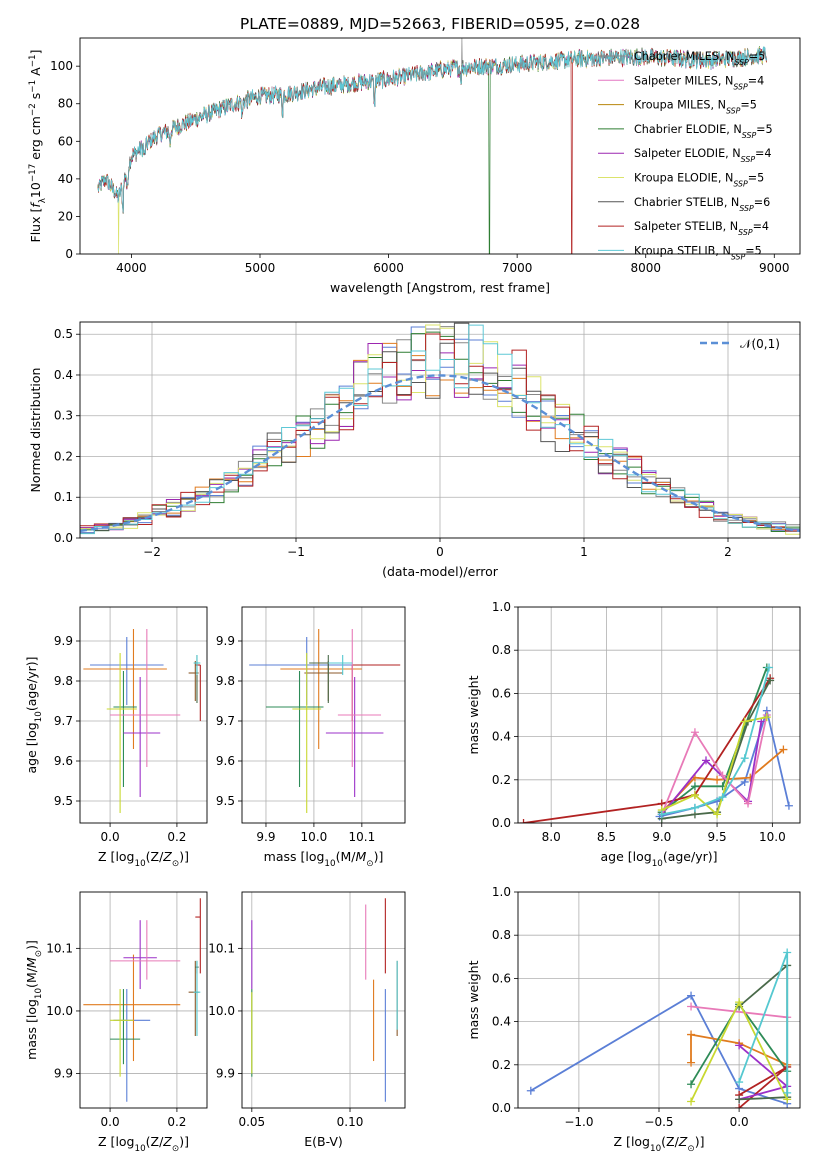 This screenshot has height=1170, width=819. I want to click on y-tick-label: 100, so click(61, 66).